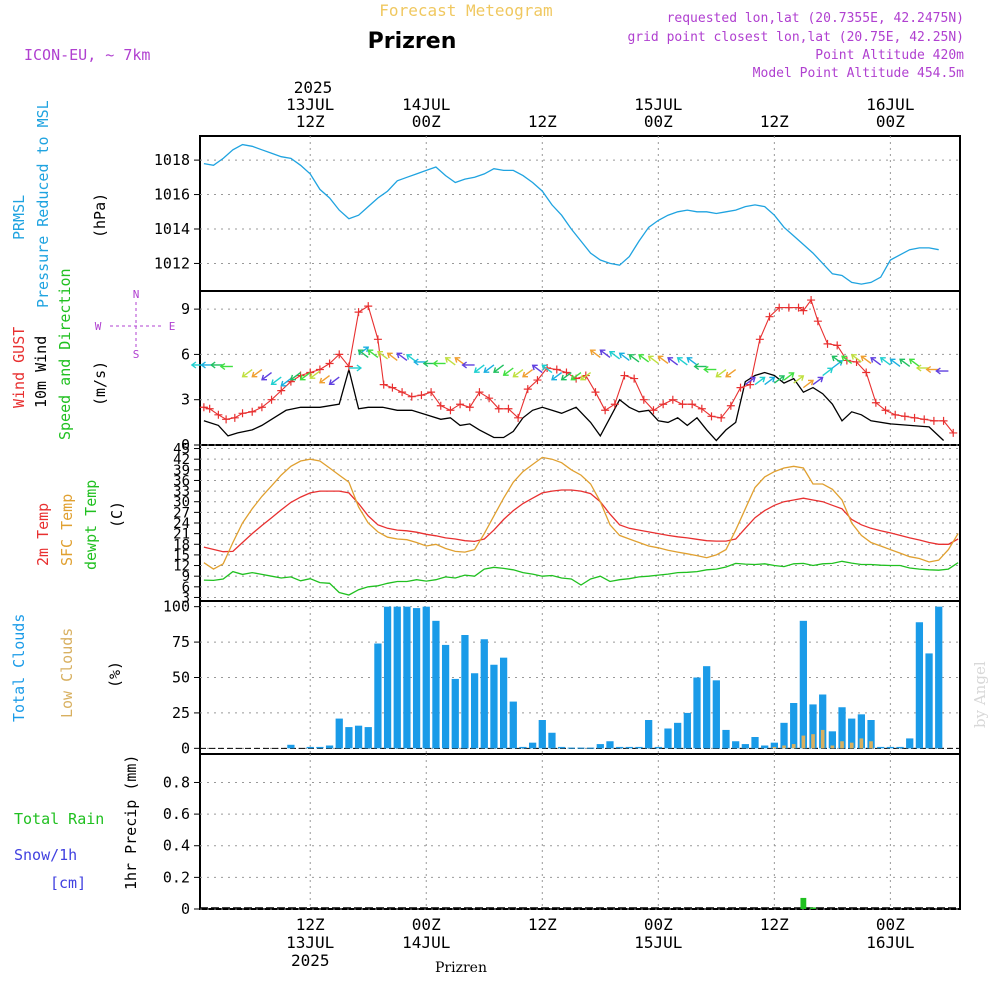 The height and width of the screenshot is (1000, 1000). What do you see at coordinates (889, 55) in the screenshot?
I see `point-altitude: Point Altitude 420m` at bounding box center [889, 55].